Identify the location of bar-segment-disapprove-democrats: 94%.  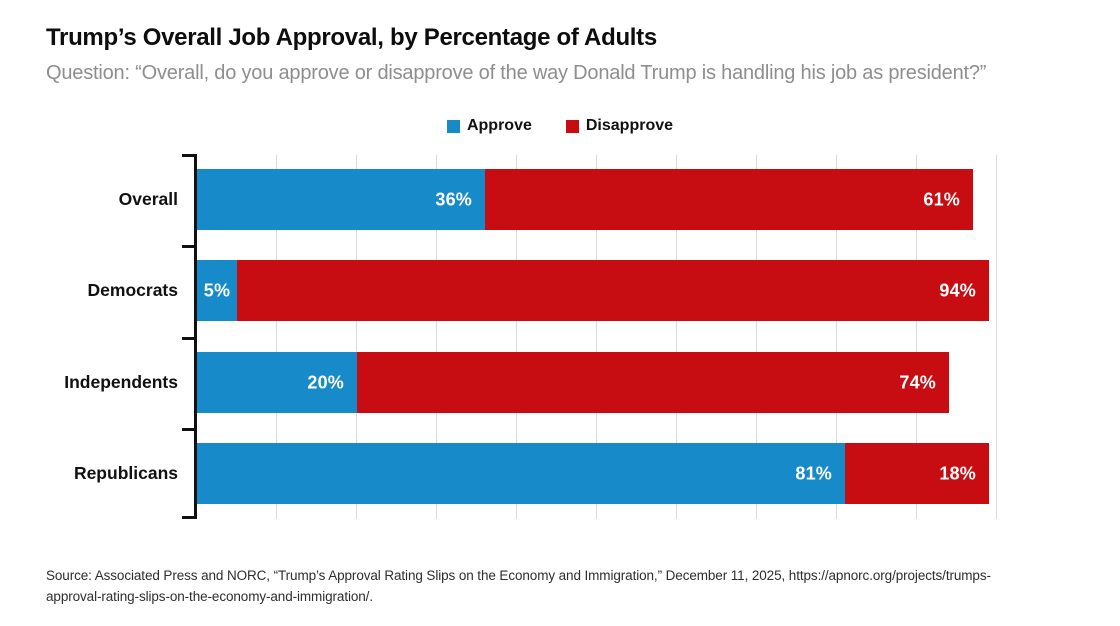
(613, 290).